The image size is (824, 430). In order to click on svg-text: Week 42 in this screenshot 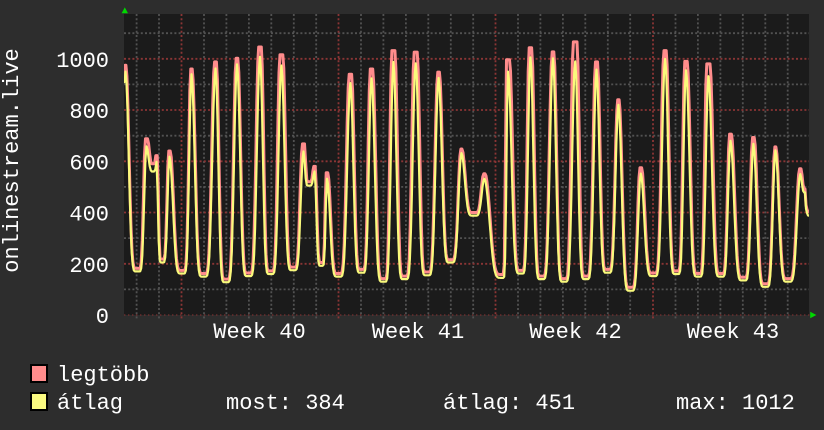, I will do `click(575, 332)`.